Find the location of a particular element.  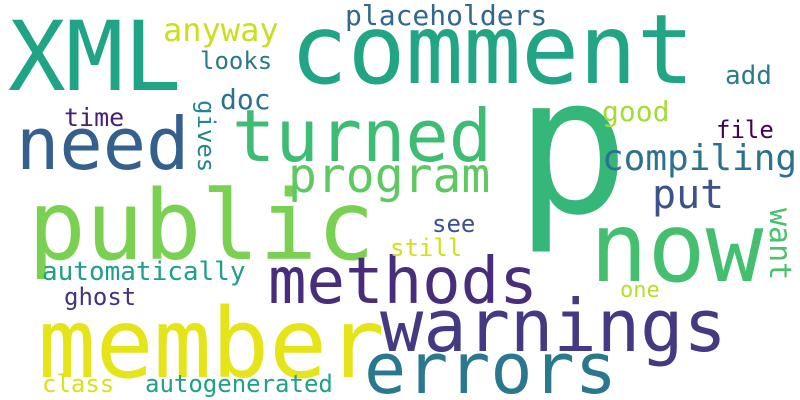

word-now: now is located at coordinates (677, 248).